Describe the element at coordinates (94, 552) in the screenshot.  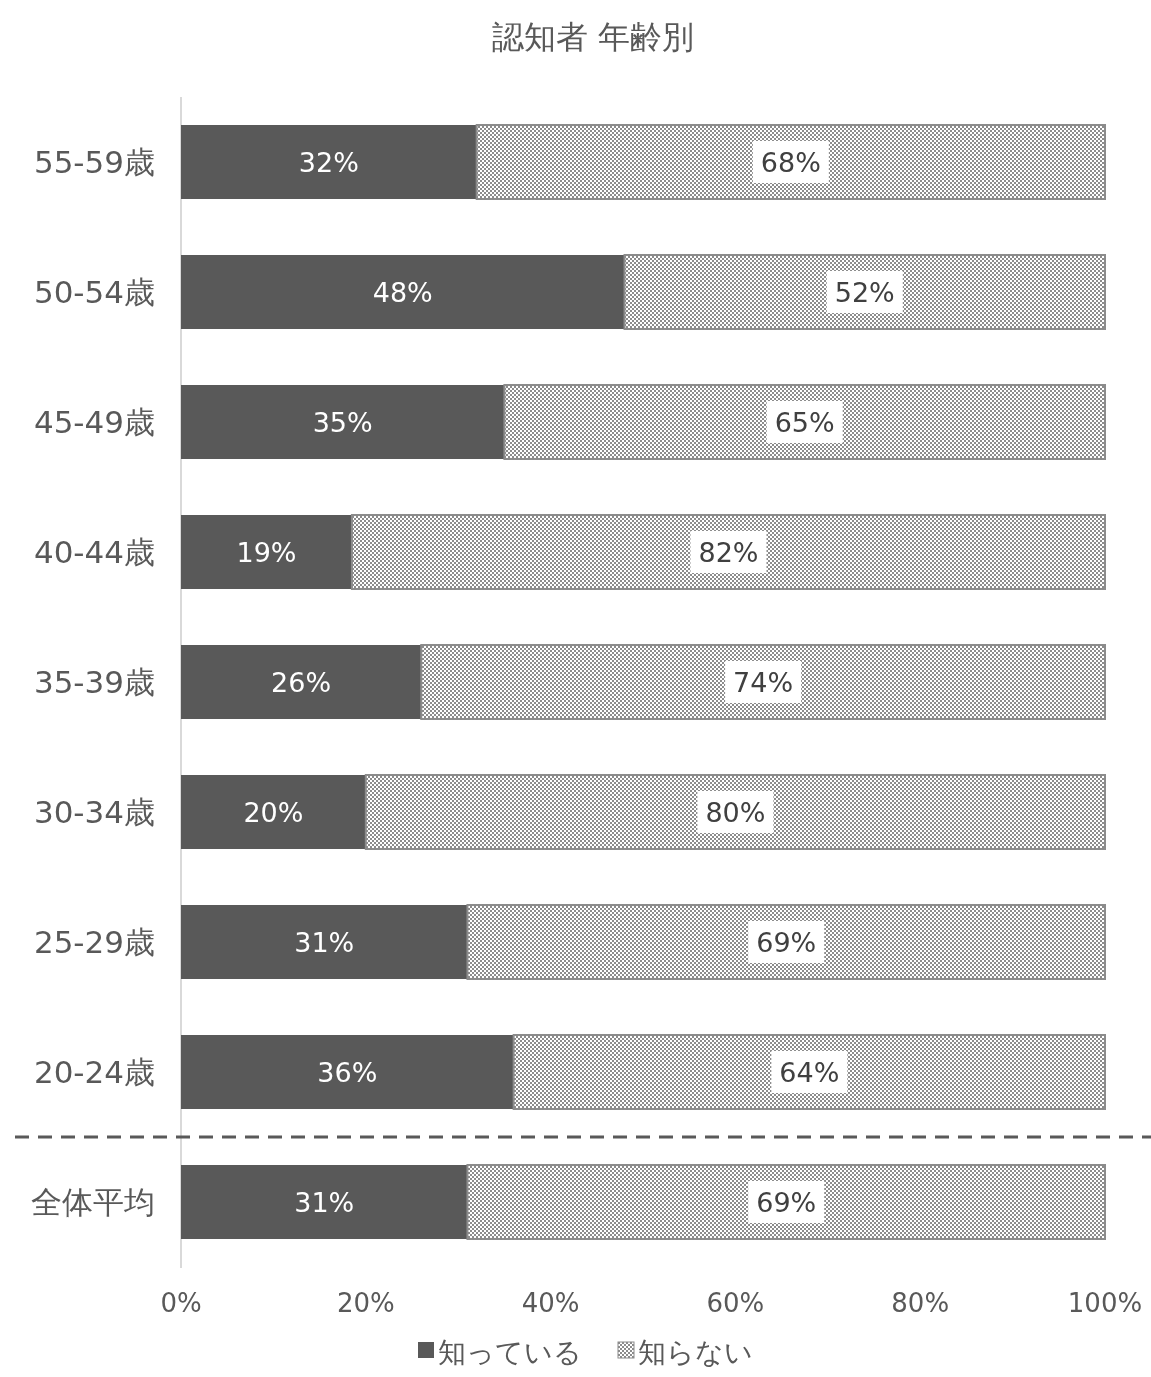
I see `y-tick-label: 40-44歳` at that location.